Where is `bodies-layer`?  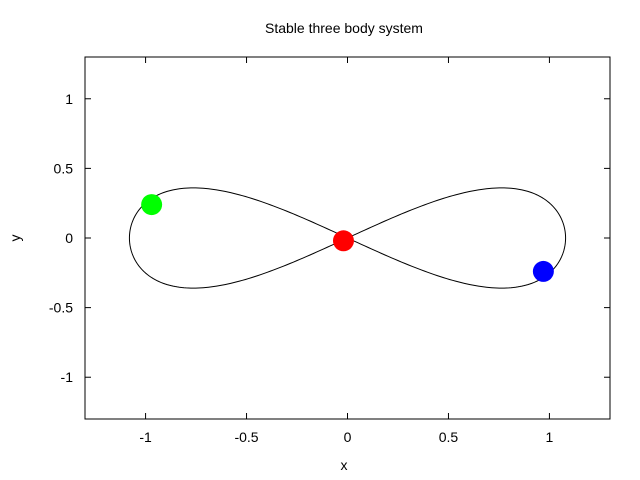
bodies-layer is located at coordinates (347, 238).